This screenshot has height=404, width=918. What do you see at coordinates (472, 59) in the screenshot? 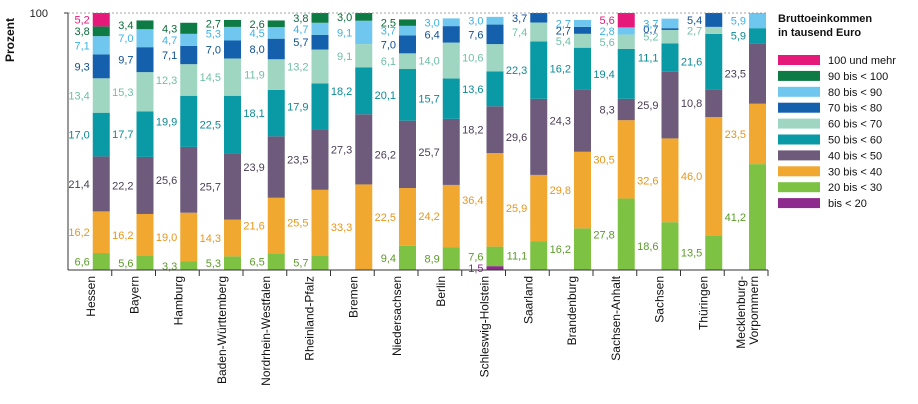
I see `data-label: 10,6` at bounding box center [472, 59].